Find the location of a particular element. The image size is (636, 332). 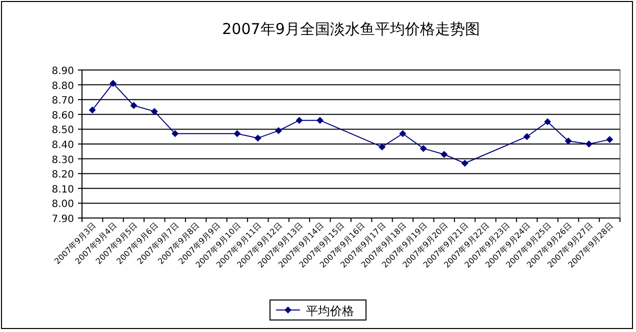

y-tick-label: 8.70 is located at coordinates (63, 101).